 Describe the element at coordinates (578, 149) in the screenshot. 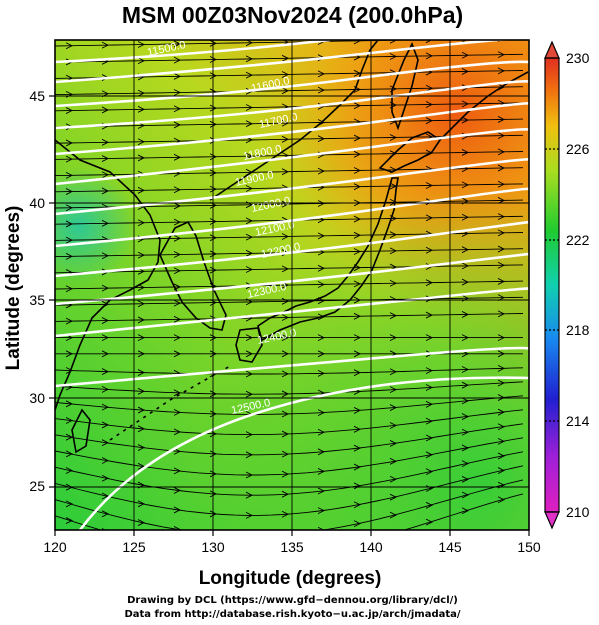

I see `colorbar-tick-label: 226` at that location.